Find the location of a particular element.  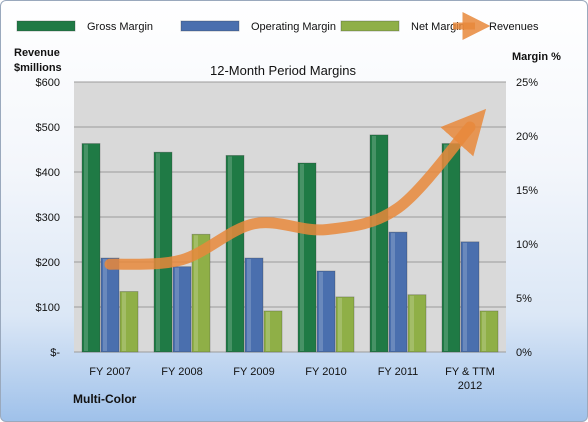

right-tick-label: 15% is located at coordinates (527, 191).